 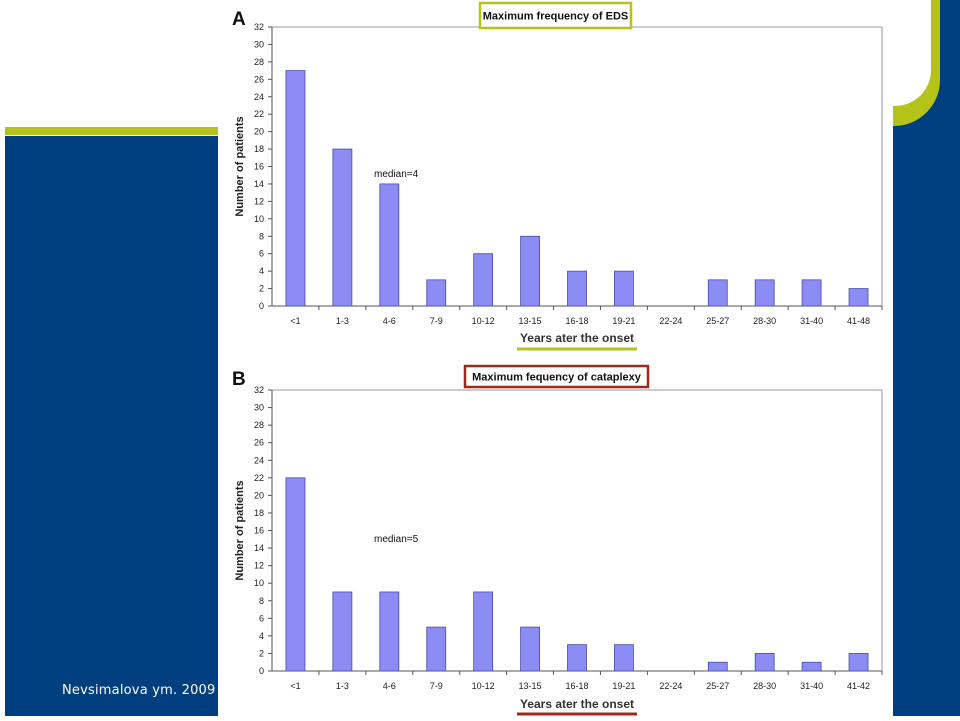 I want to click on chart-title: Maximum fequency of cataplexy, so click(x=557, y=378).